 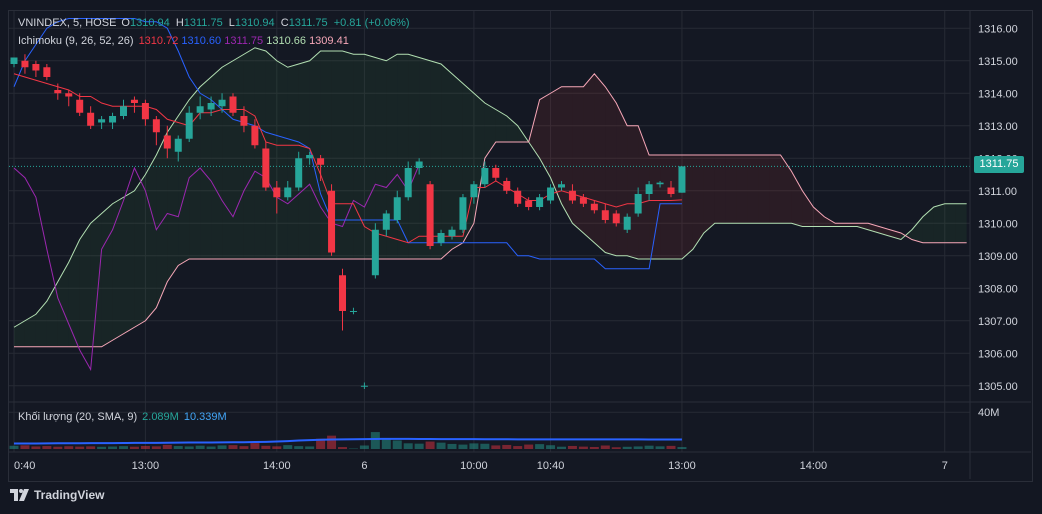 I want to click on price-tick-label: 1308.00, so click(x=998, y=289).